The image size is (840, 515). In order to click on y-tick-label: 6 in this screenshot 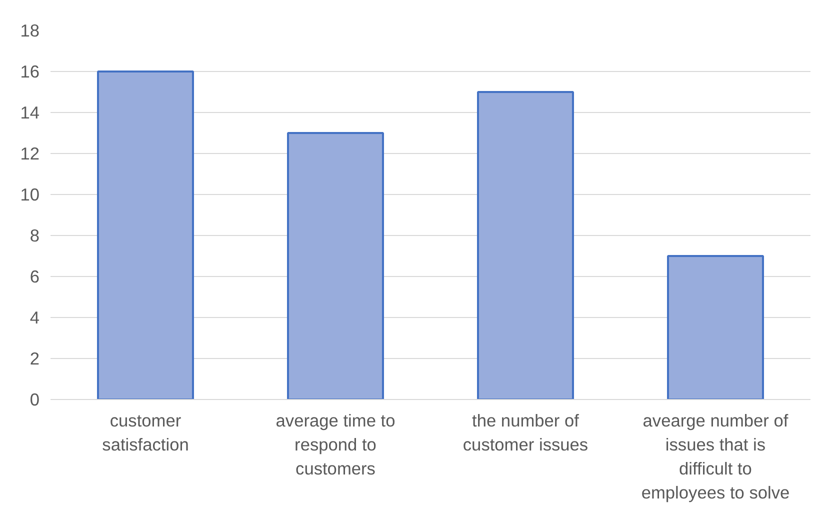, I will do `click(35, 276)`.